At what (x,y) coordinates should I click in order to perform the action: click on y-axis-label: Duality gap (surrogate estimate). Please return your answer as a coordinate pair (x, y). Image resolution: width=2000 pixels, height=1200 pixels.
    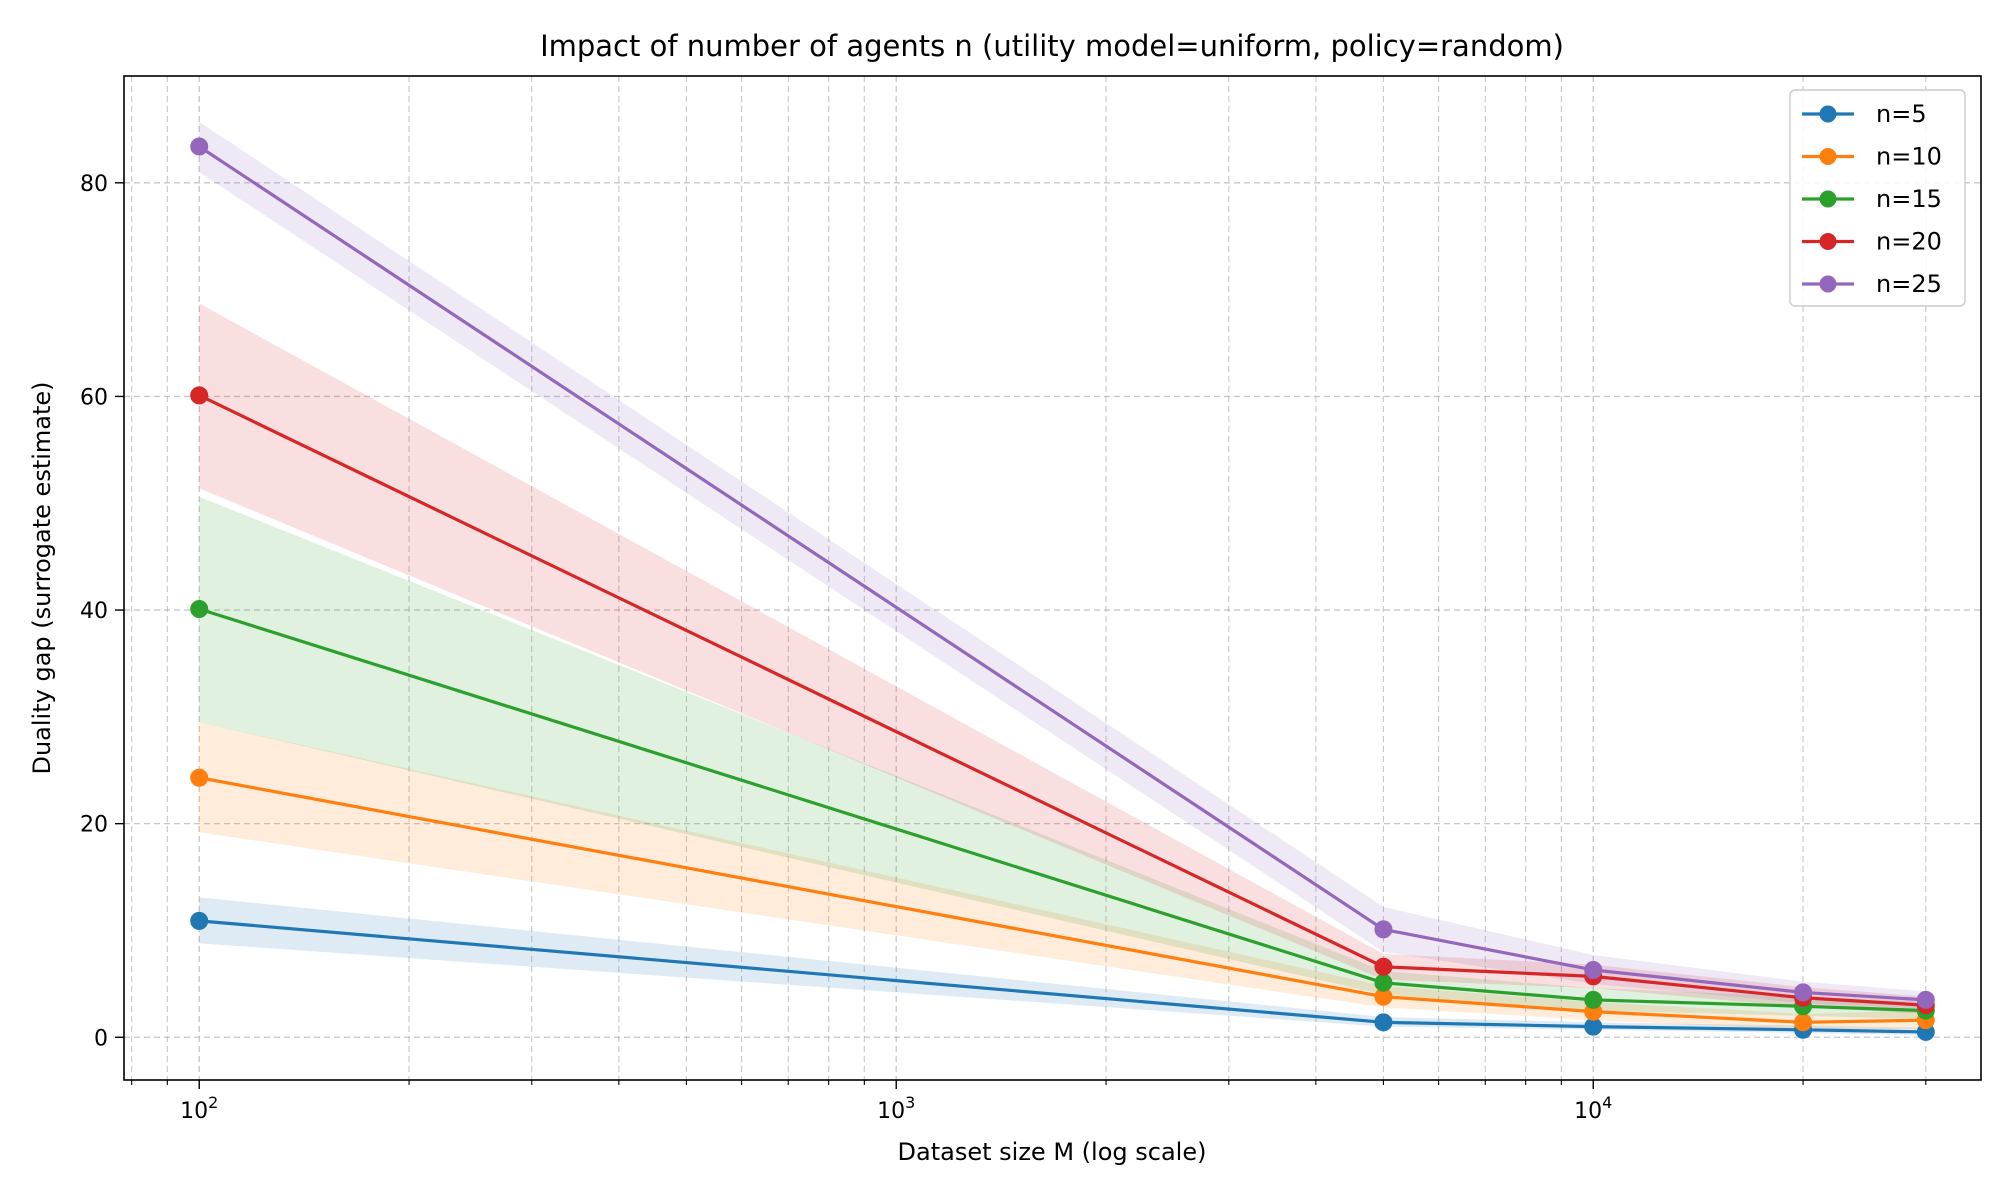
    Looking at the image, I should click on (42, 577).